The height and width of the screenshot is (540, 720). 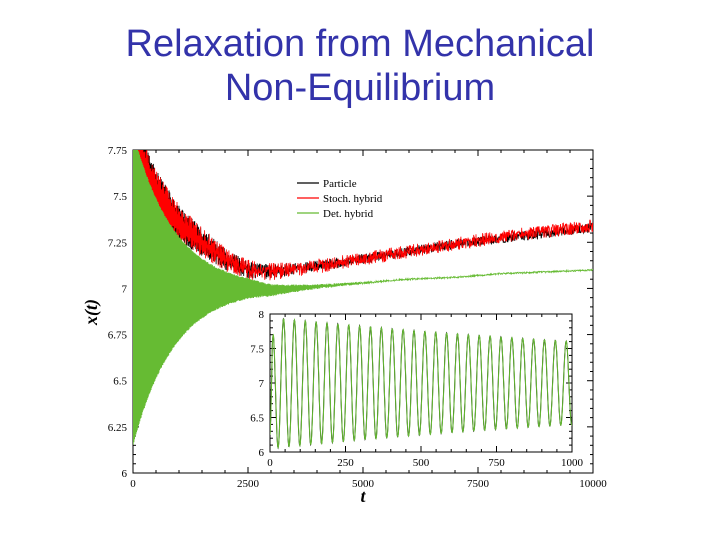 I want to click on inset-plot: 0 250 500 750 1000 6 6.5 7 7.5 8, so click(x=416, y=389).